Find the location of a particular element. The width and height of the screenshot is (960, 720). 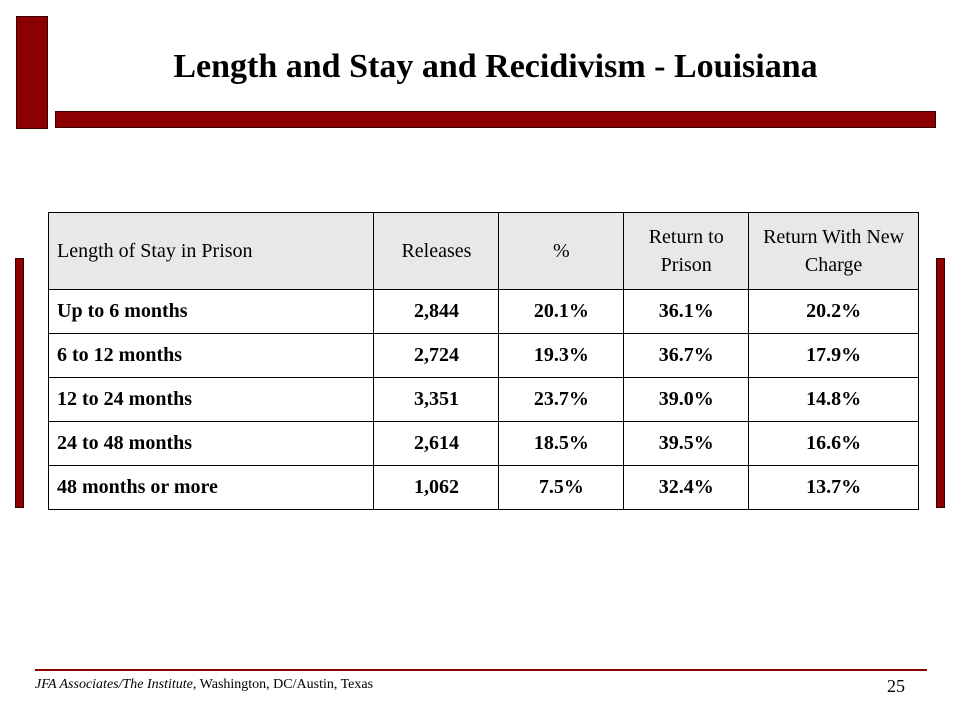

table-row: 6 to 12 months 2,724 19.3% 36.7% 17.9% is located at coordinates (483, 355).